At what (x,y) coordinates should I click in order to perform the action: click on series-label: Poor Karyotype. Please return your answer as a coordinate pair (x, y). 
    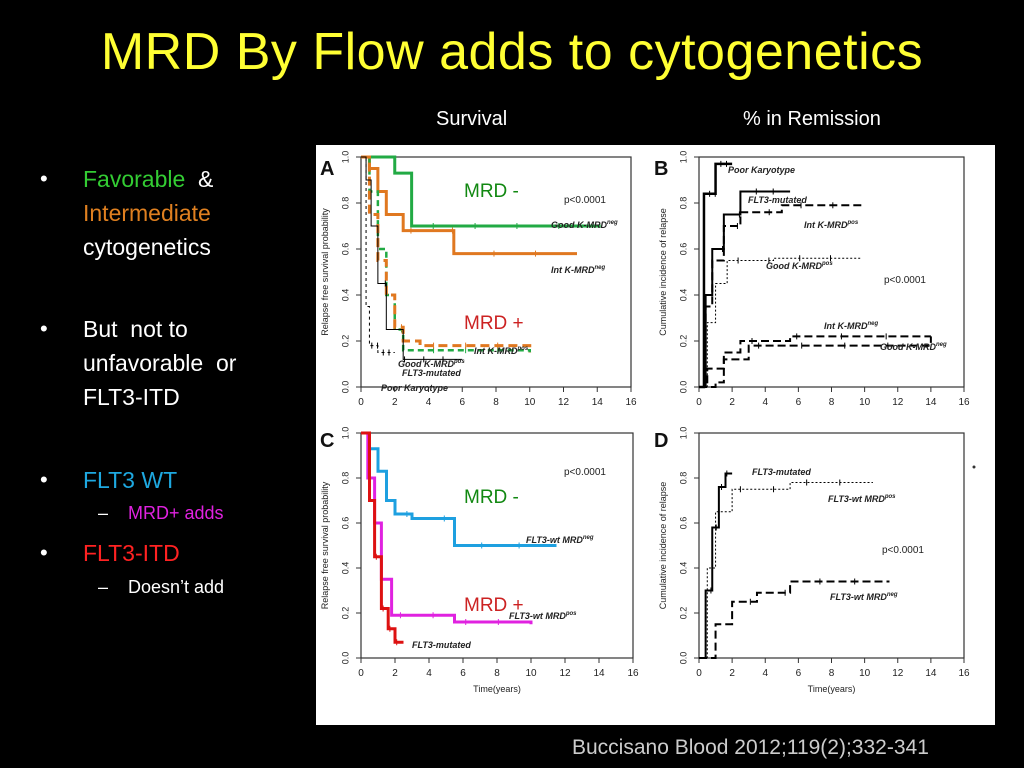
    Looking at the image, I should click on (761, 170).